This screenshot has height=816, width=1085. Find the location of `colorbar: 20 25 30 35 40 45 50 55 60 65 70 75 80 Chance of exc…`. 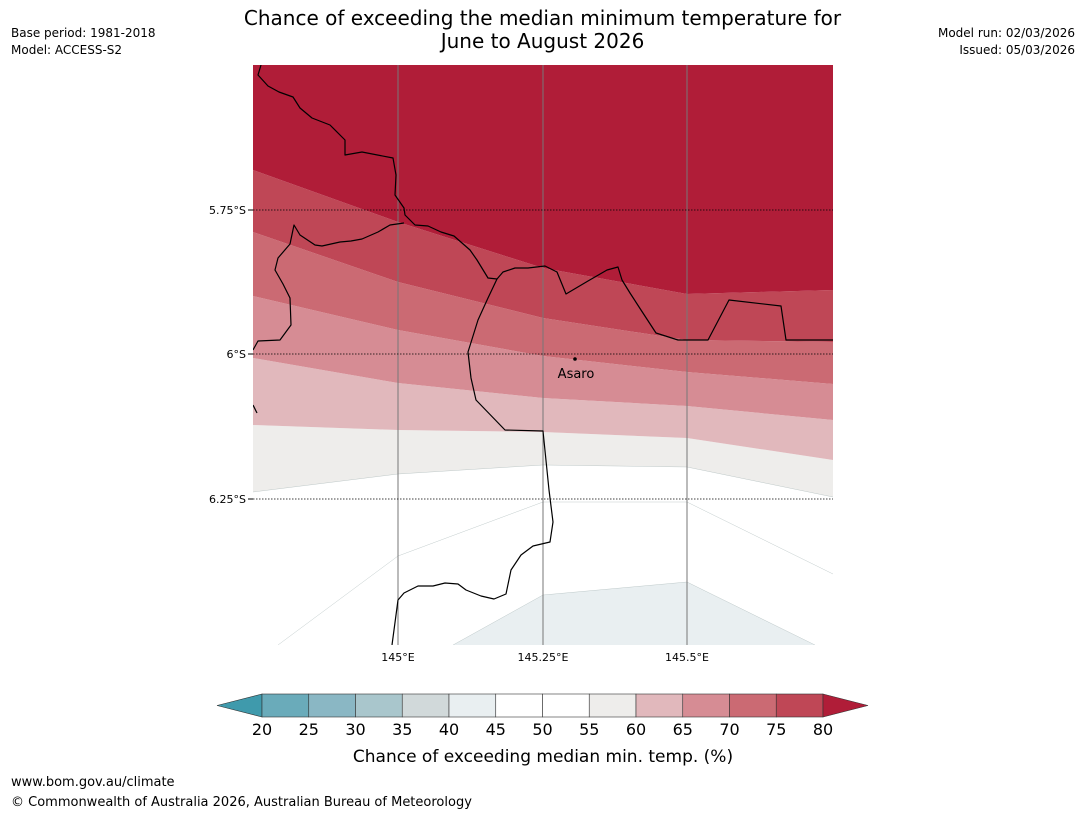

colorbar: 20 25 30 35 40 45 50 55 60 65 70 75 80 Chance of exc… is located at coordinates (542, 730).